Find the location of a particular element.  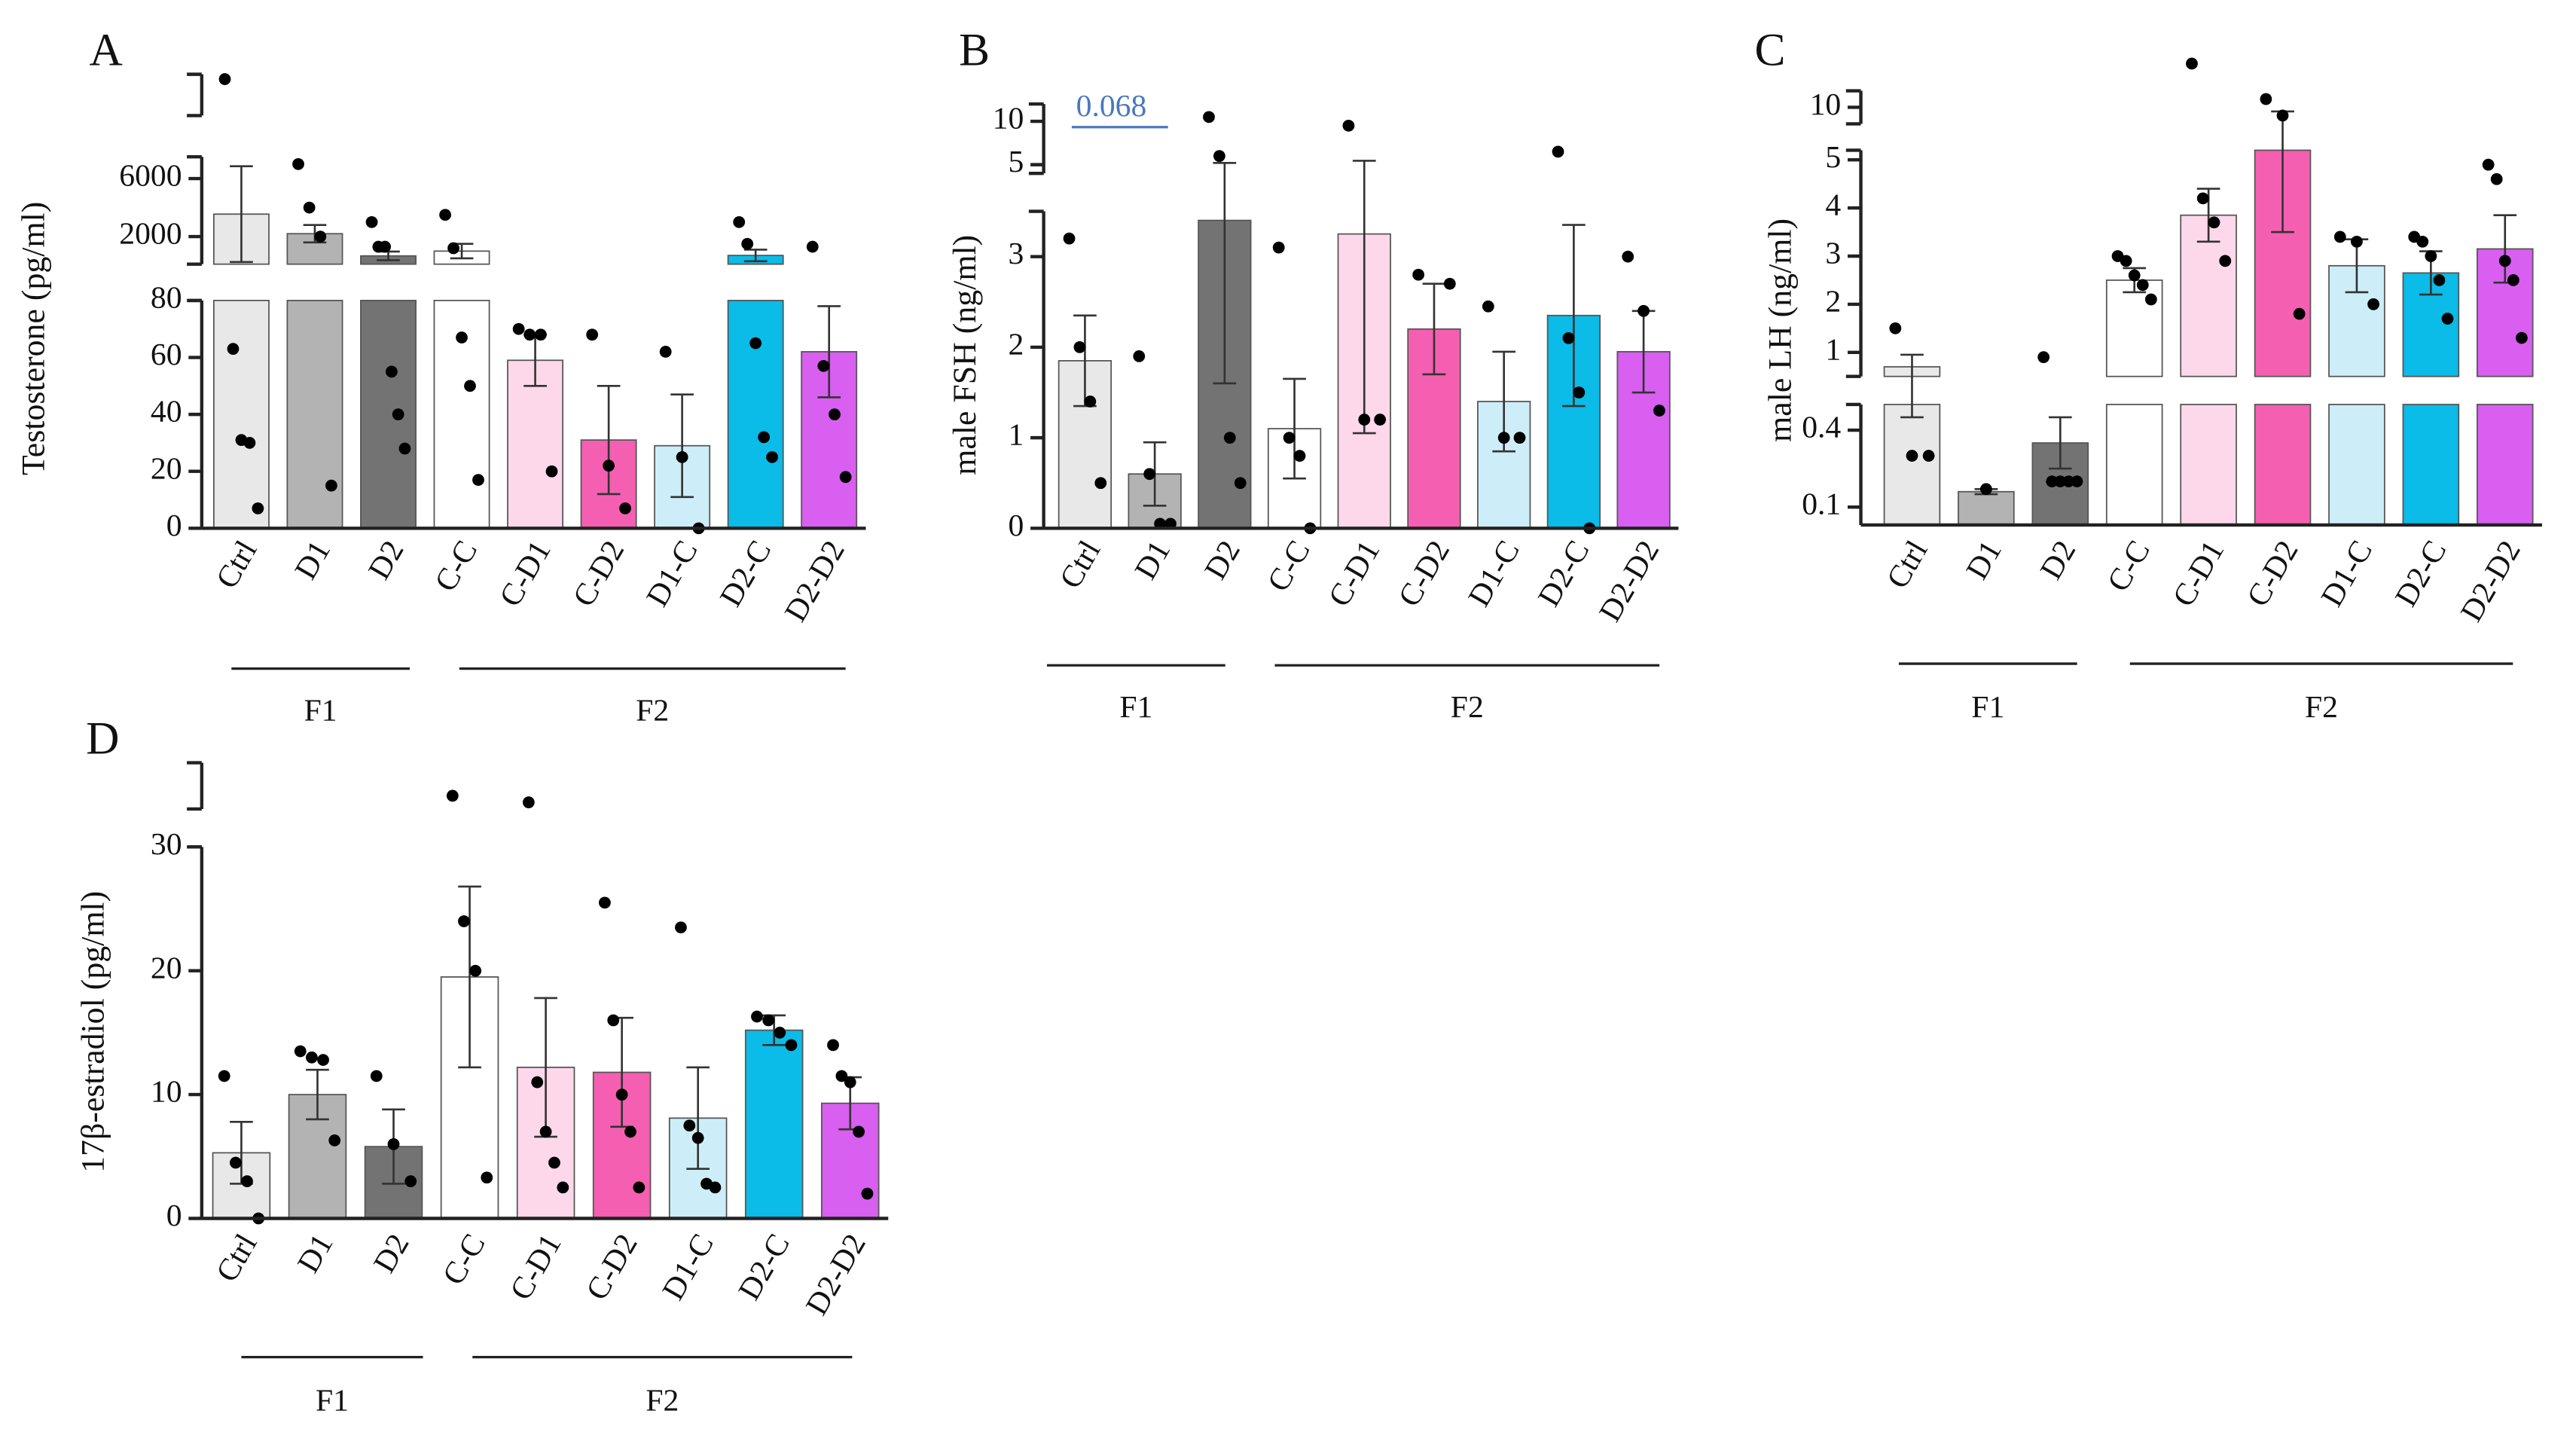

y-tick-label: 10 is located at coordinates (167, 1092).